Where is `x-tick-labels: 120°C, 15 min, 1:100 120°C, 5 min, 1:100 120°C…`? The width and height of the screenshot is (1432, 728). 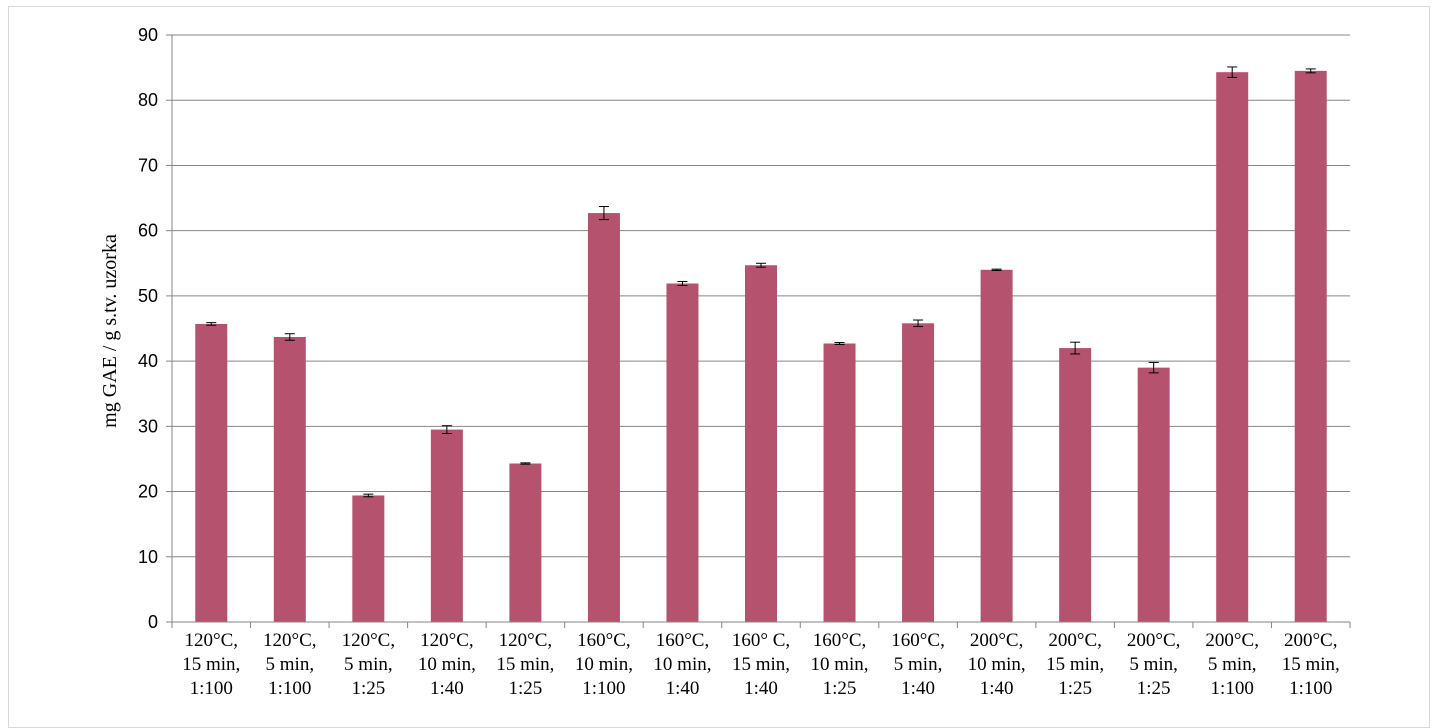
x-tick-labels: 120°C, 15 min, 1:100 120°C, 5 min, 1:100 120°C… is located at coordinates (761, 664).